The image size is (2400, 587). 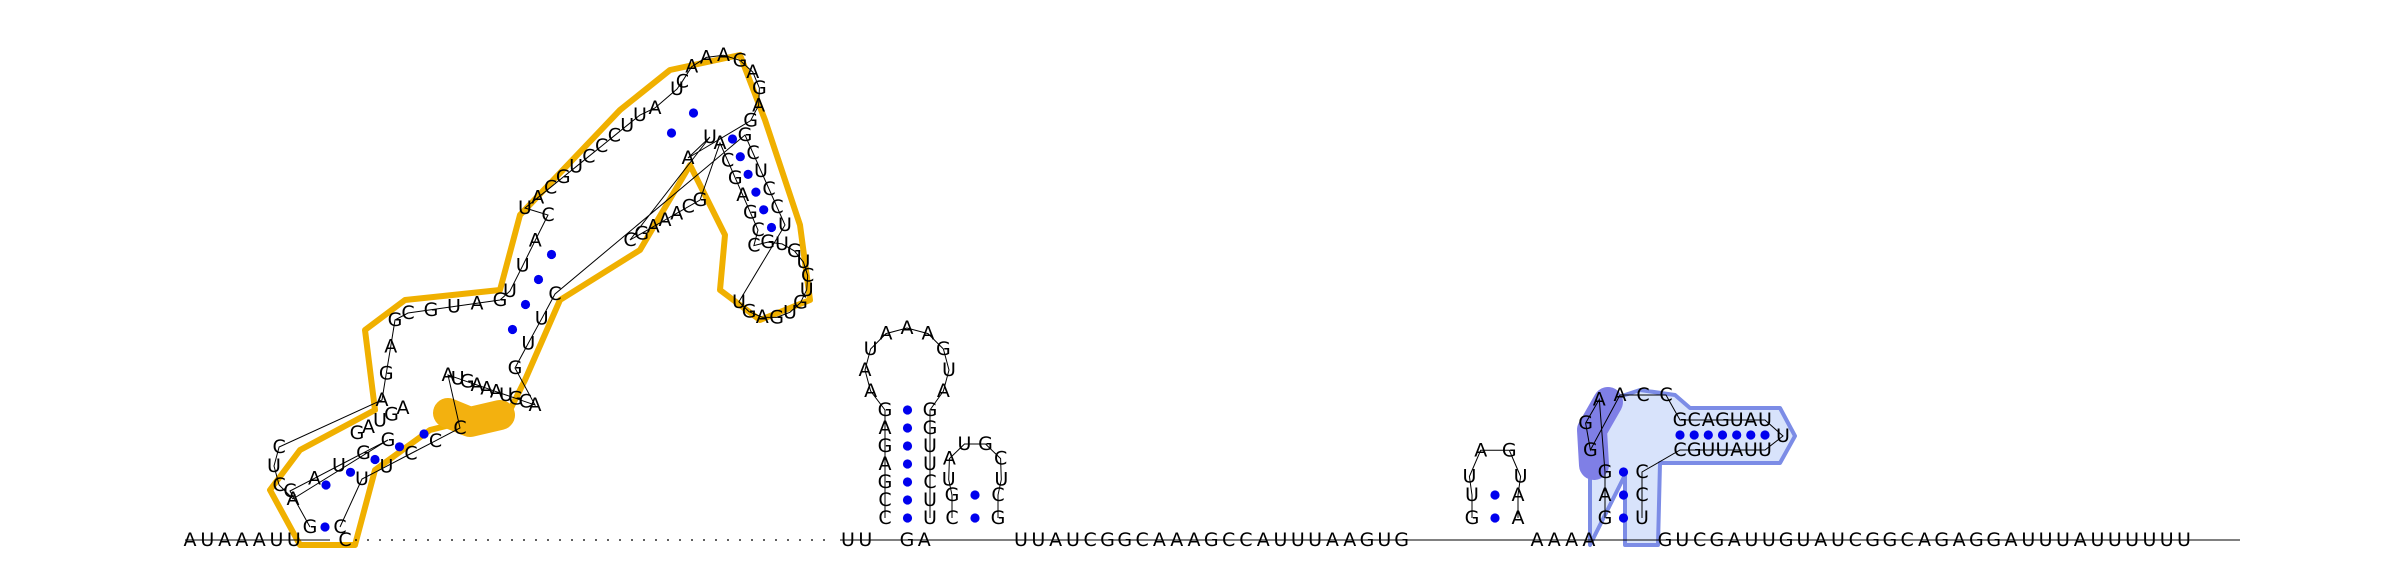 What do you see at coordinates (688, 158) in the screenshot?
I see `domain1-stem4-3p: A` at bounding box center [688, 158].